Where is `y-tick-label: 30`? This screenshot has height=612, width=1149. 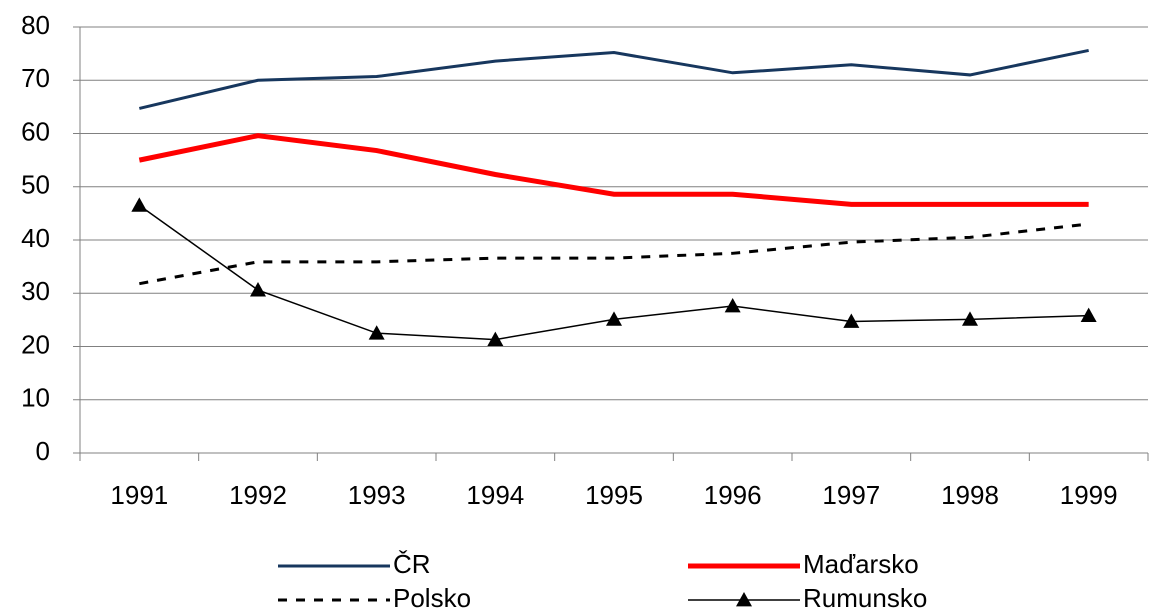
y-tick-label: 30 is located at coordinates (35, 291).